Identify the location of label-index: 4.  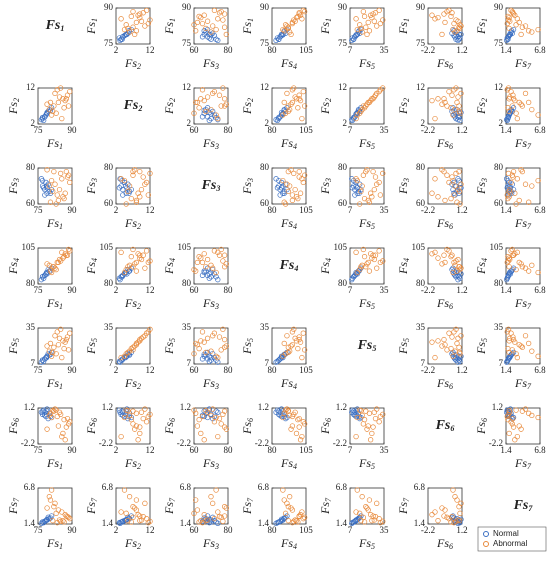
(406, 260).